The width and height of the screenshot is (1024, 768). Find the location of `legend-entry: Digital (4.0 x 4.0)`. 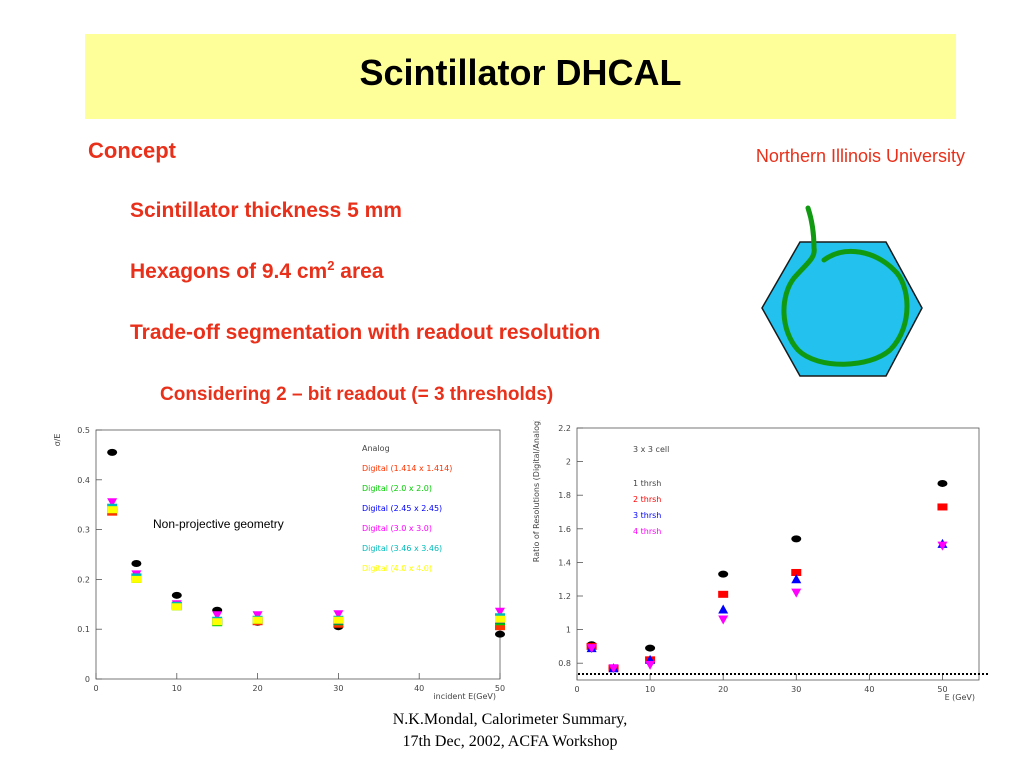

legend-entry: Digital (4.0 x 4.0) is located at coordinates (397, 568).